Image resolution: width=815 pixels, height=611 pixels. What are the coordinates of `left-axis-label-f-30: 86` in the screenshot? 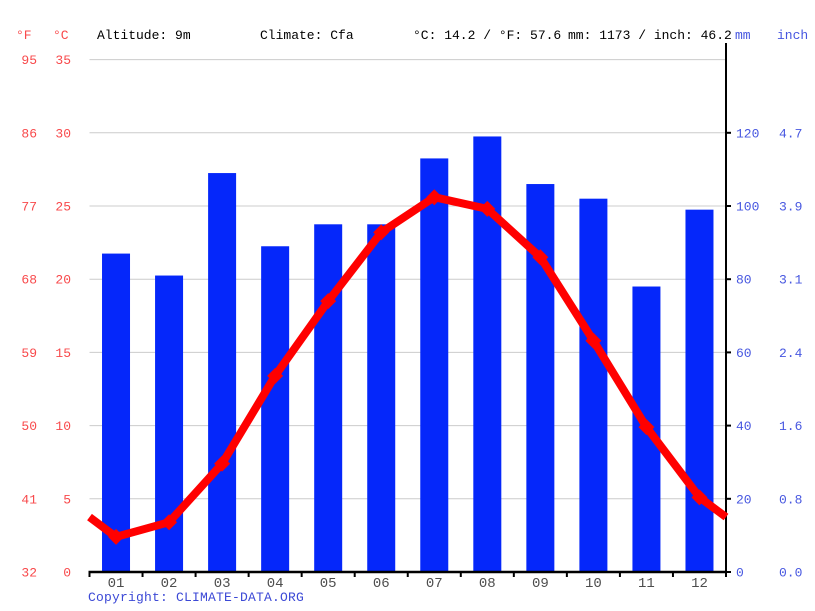 It's located at (29, 133).